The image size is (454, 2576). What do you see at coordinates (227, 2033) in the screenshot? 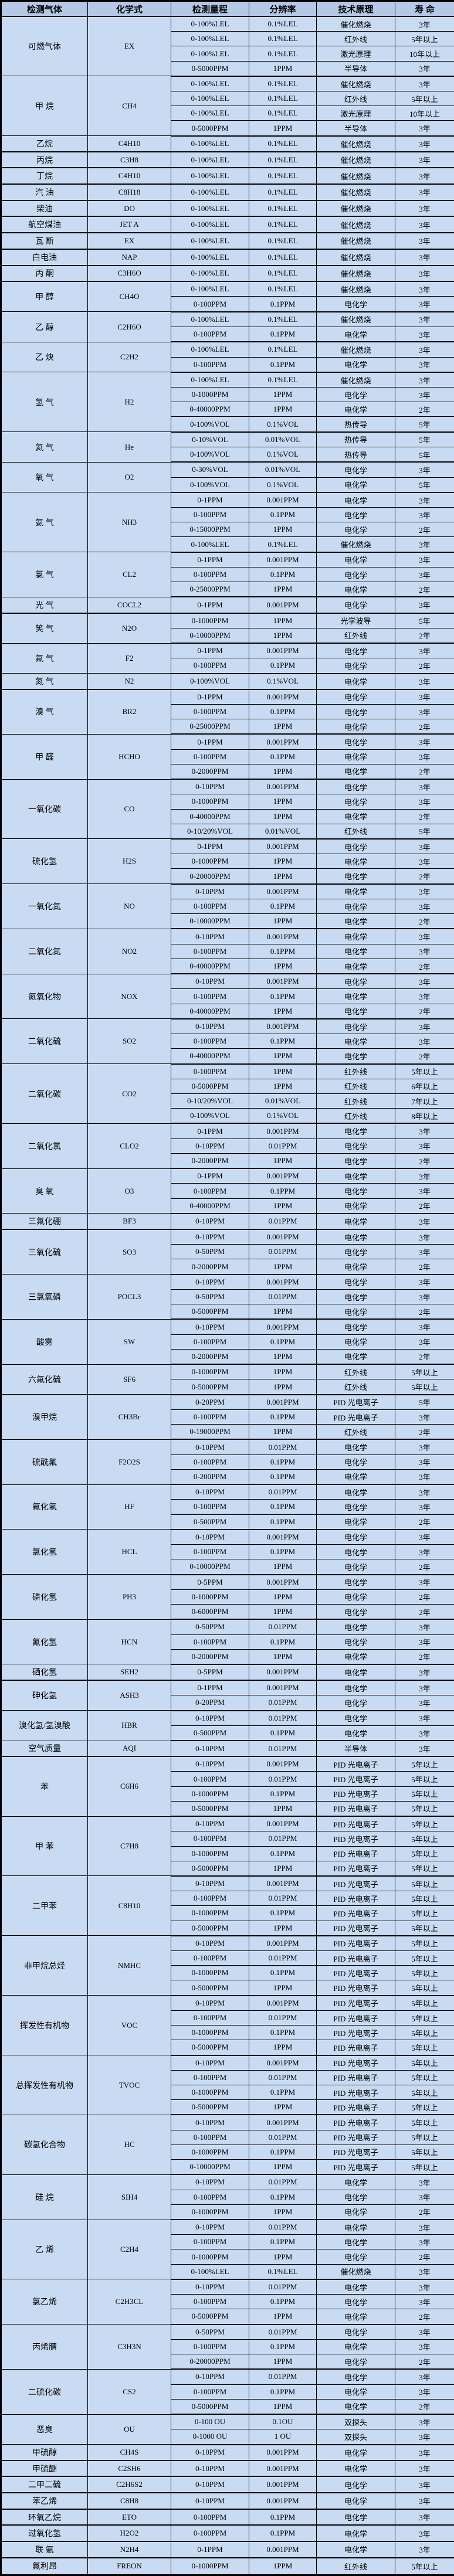
I see `table-row: 0-1000PPM 0.1PPM PID 光电离子 5年以上` at bounding box center [227, 2033].